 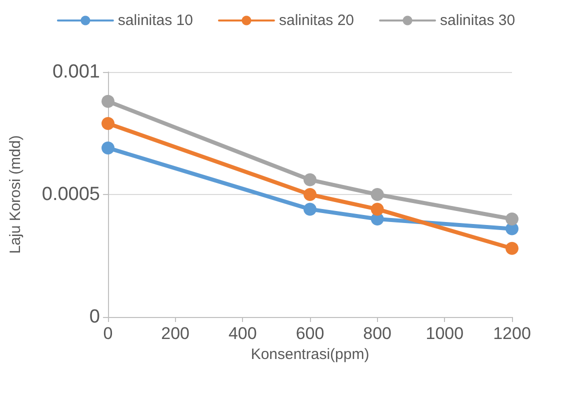 What do you see at coordinates (15, 194) in the screenshot?
I see `y-axis-title: Laju Korosi (mdd)` at bounding box center [15, 194].